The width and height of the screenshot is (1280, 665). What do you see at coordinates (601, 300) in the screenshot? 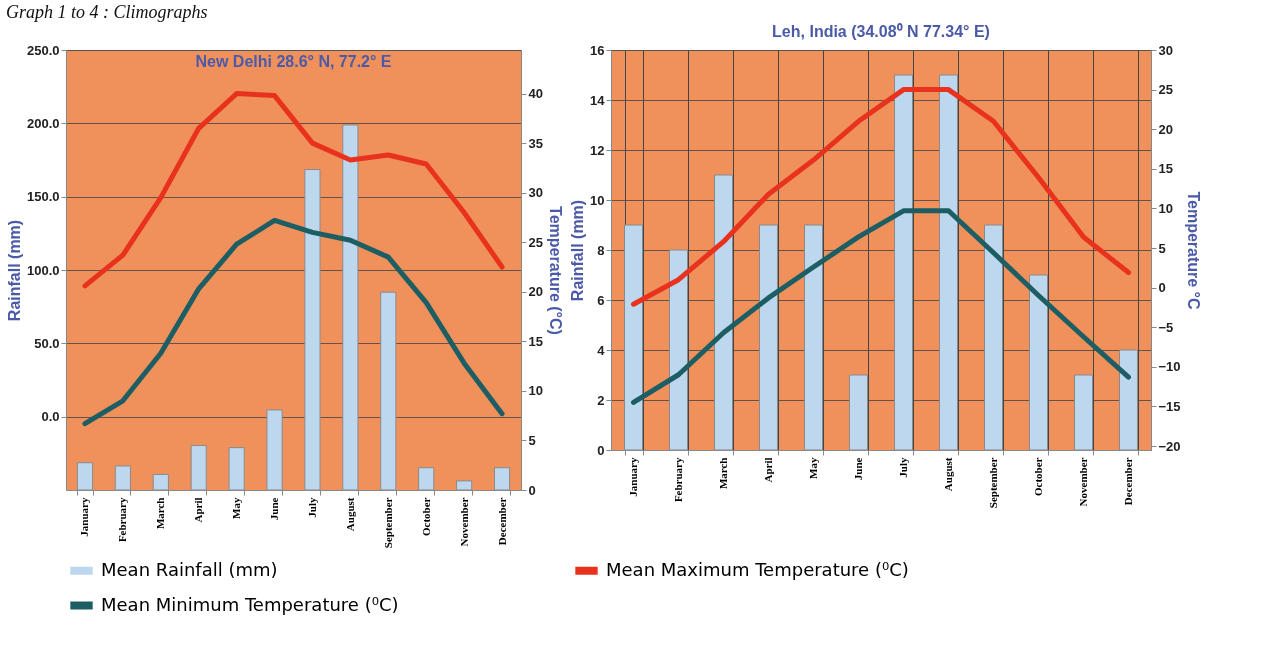
I see `y-tick-label: 6` at bounding box center [601, 300].